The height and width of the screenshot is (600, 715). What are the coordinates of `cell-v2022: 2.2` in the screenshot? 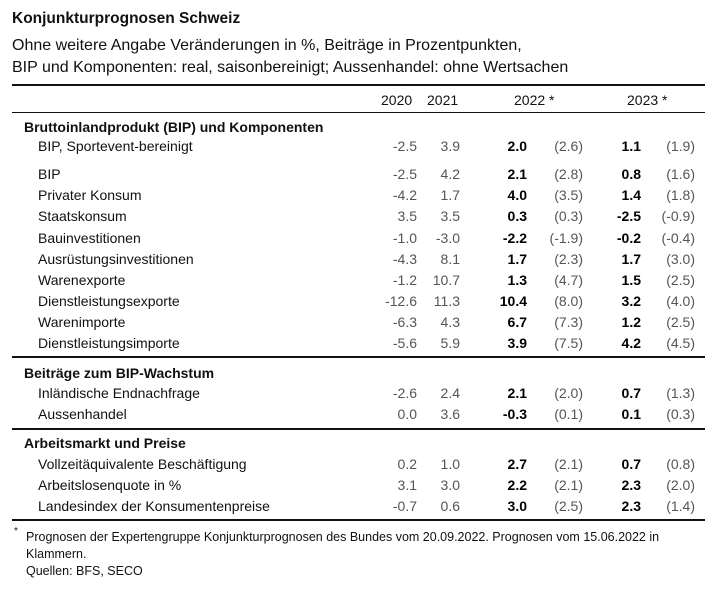 It's located at (517, 485).